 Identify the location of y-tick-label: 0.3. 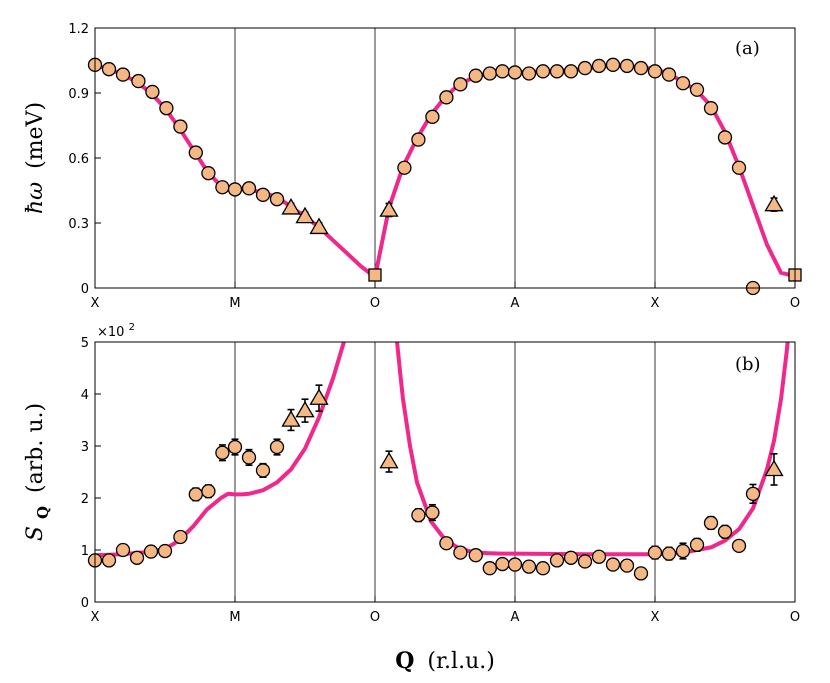
(78, 224).